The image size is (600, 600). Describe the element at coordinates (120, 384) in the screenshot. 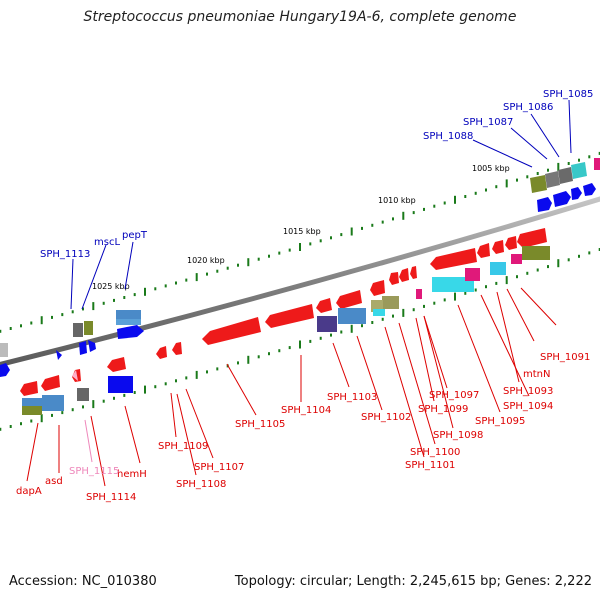

I see `gene-spot-hemH` at that location.